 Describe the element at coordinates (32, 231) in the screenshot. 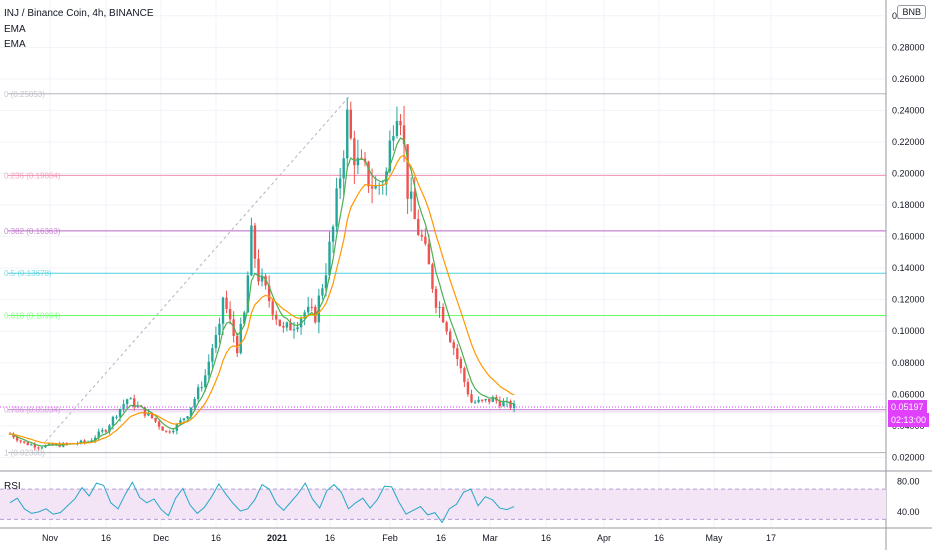

I see `fib-label-2: 0.382 (0.16363)` at that location.